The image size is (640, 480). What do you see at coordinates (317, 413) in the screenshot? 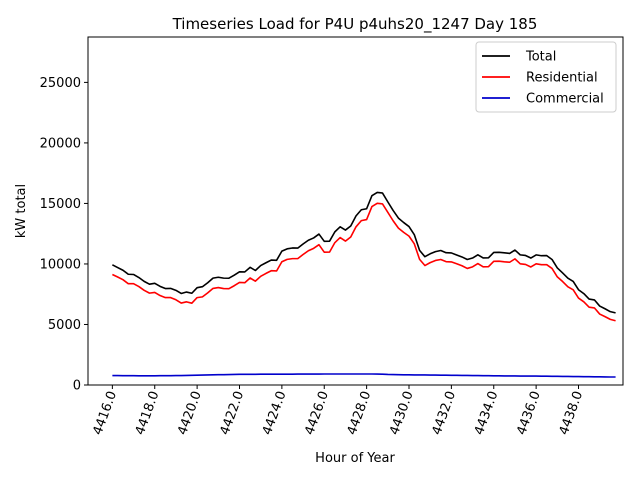
I see `x-tick-label: 4426.0` at bounding box center [317, 413].